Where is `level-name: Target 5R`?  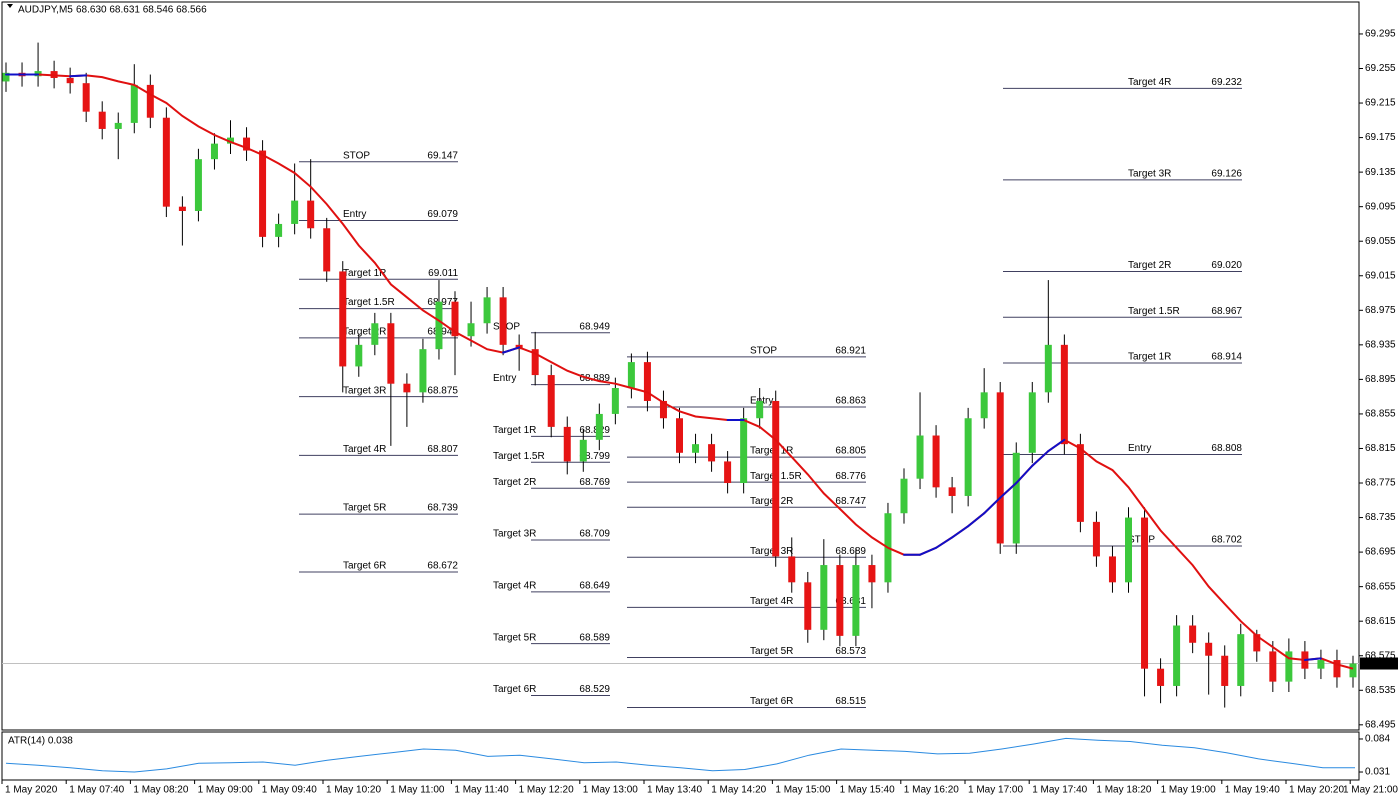
level-name: Target 5R is located at coordinates (771, 651).